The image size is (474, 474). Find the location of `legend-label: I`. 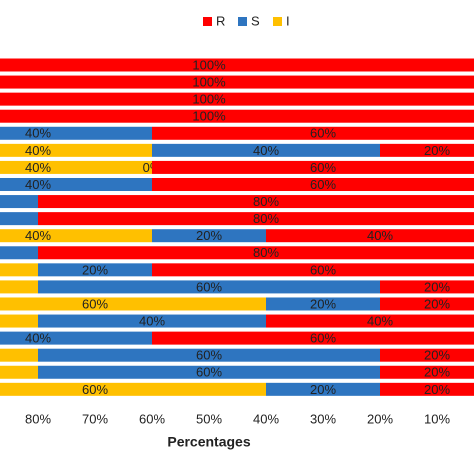

legend-label: I is located at coordinates (288, 20).